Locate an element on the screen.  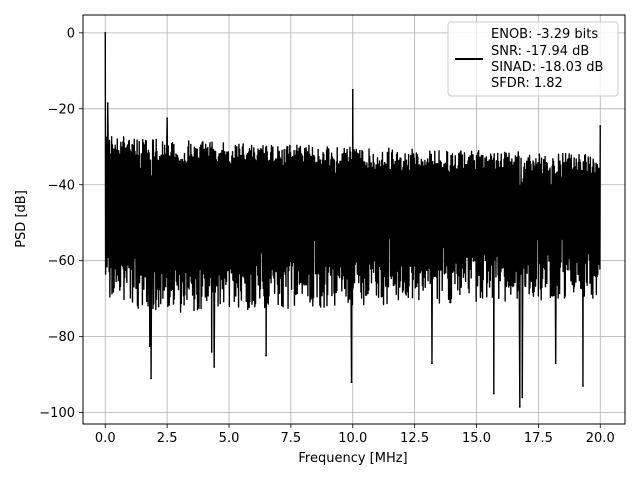
y-tick-label: 0 is located at coordinates (71, 33).